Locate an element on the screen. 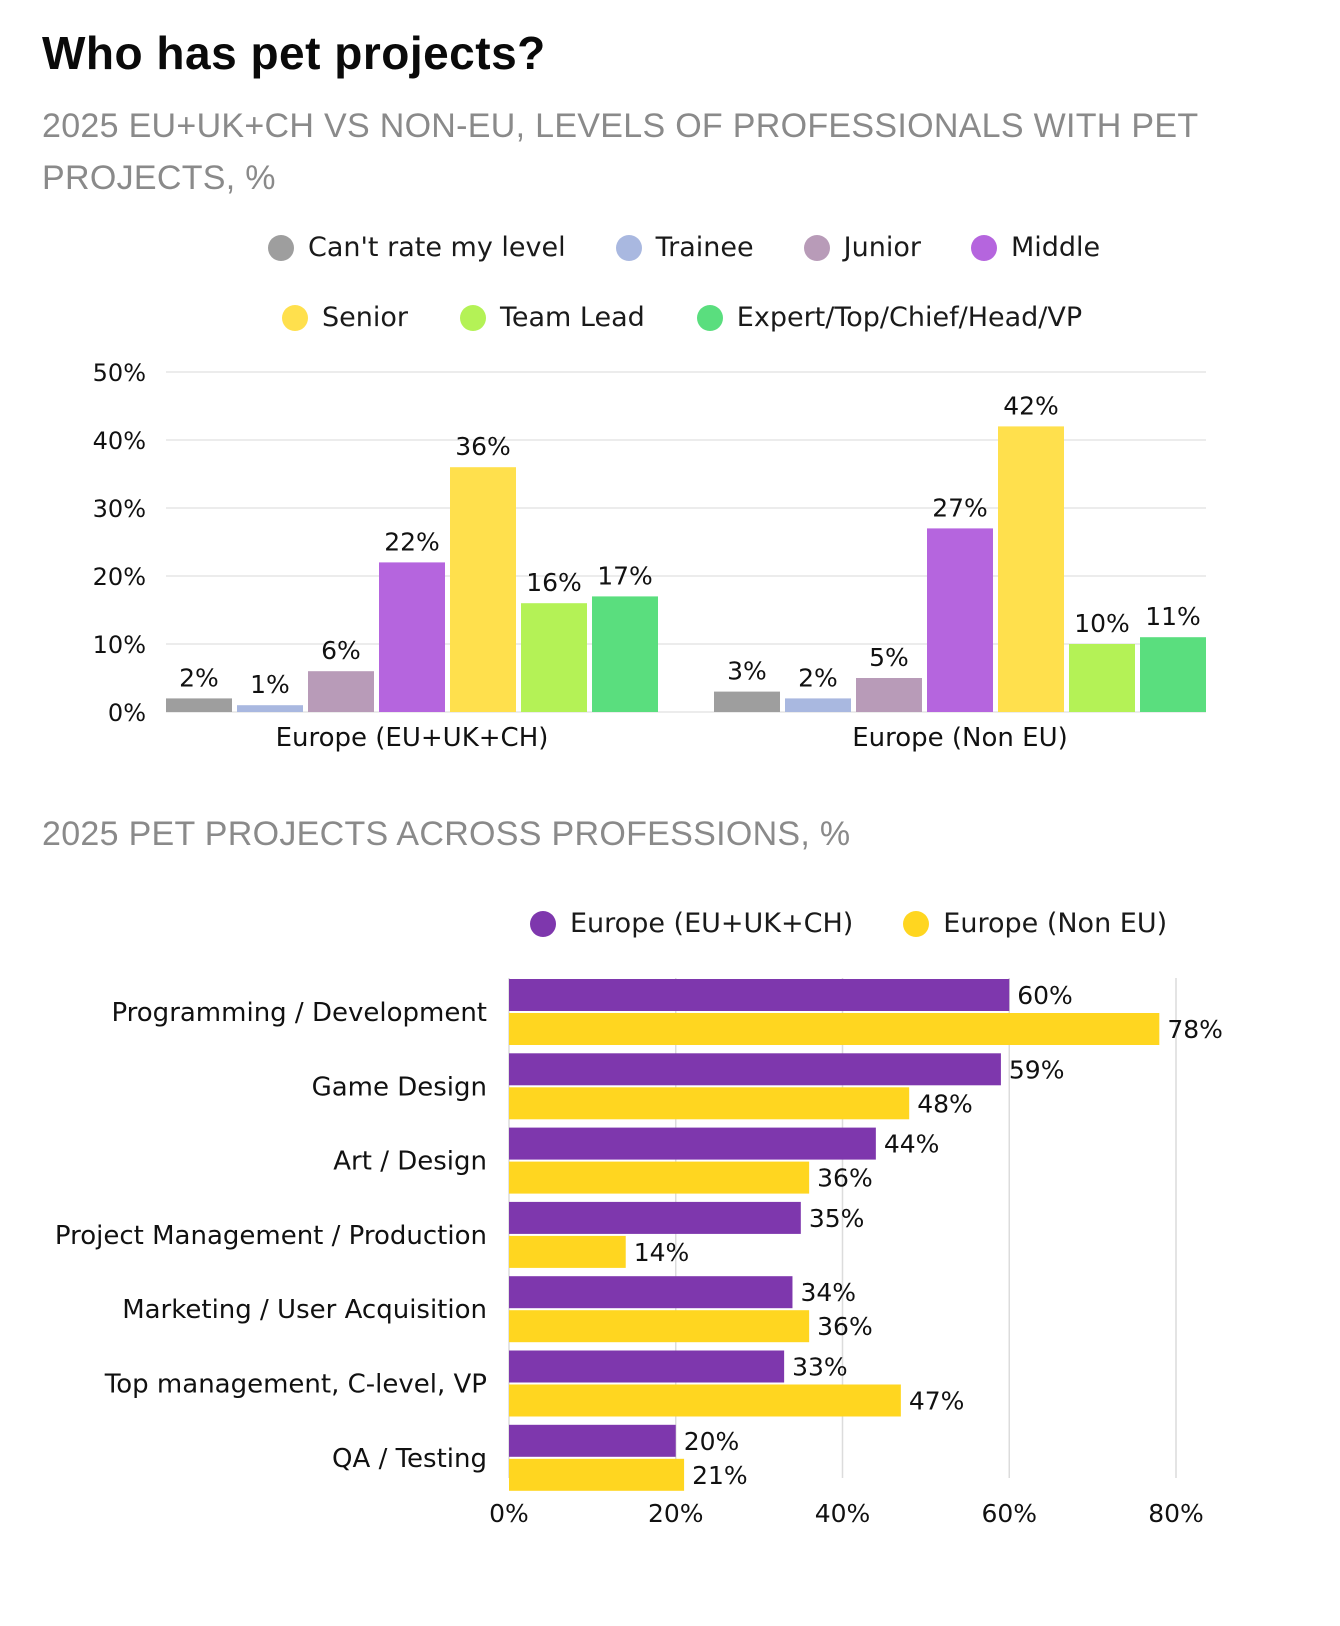 Image resolution: width=1340 pixels, height=1626 pixels. chart1-legend-row2: Senior Team Lead Expert/Top/Chief/Head/VP is located at coordinates (682, 317).